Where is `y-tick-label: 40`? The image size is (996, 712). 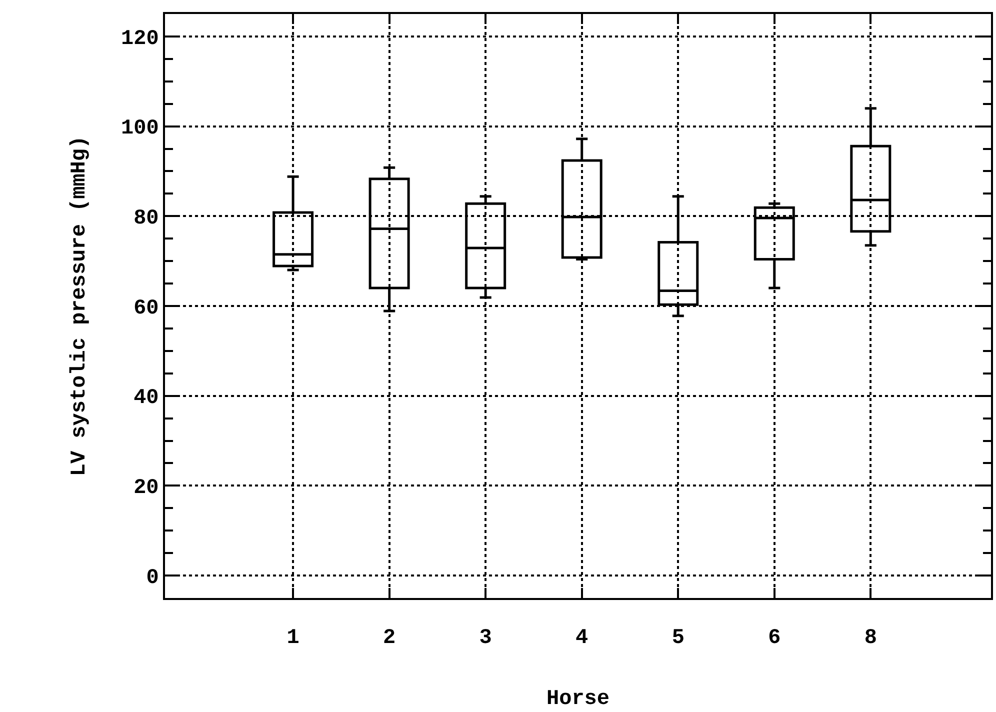 y-tick-label: 40 is located at coordinates (146, 398).